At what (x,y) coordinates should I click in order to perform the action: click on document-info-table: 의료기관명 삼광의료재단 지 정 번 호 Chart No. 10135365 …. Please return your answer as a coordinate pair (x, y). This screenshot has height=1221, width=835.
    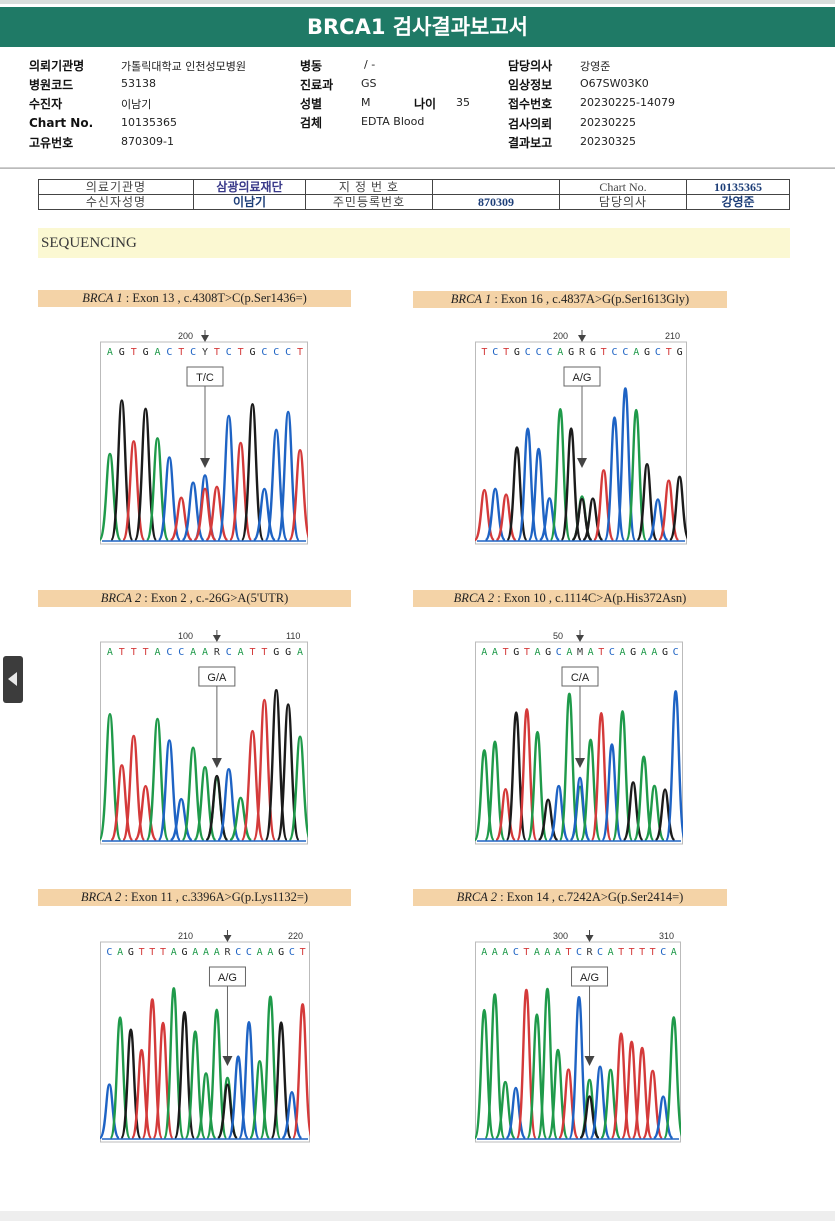
    Looking at the image, I should click on (414, 194).